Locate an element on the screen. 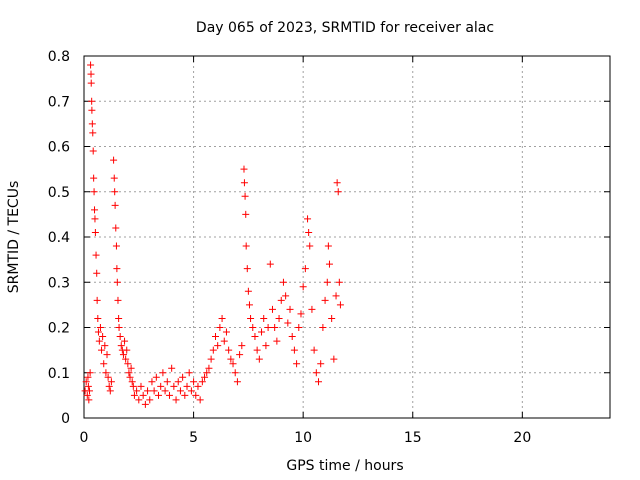 This screenshot has width=640, height=480. x-axis-label: GPS time / hours is located at coordinates (344, 466).